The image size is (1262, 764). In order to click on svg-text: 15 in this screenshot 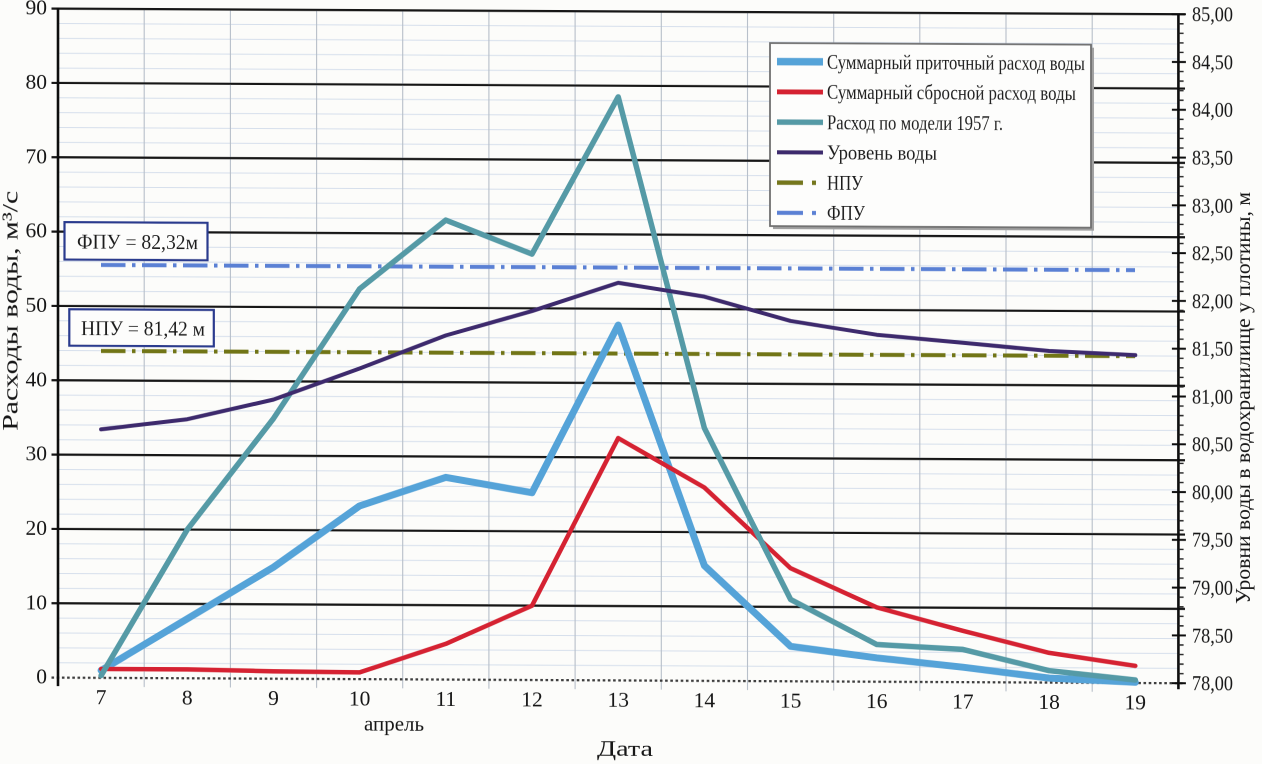, I will do `click(790, 701)`.